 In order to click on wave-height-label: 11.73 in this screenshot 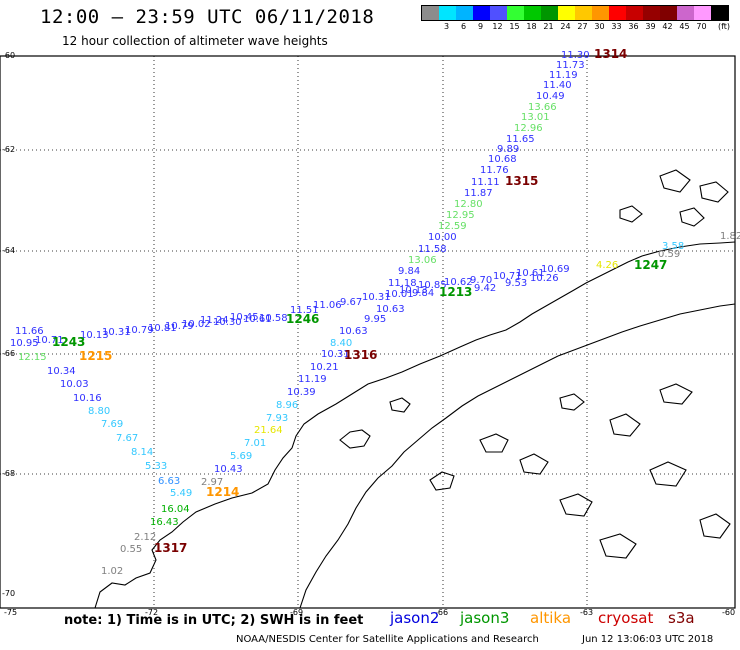, I will do `click(570, 65)`.